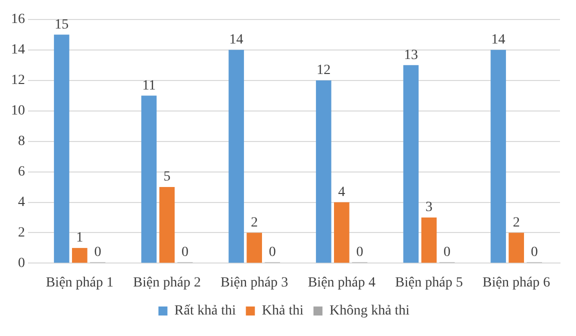  I want to click on data-label: 5, so click(167, 177).